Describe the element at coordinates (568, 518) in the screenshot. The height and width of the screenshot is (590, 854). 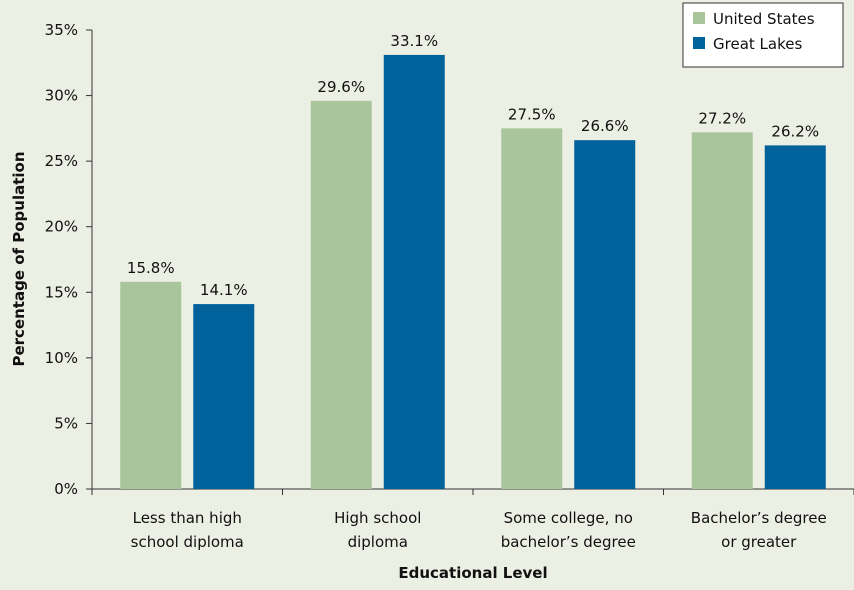
I see `category-label: Some college, no` at that location.